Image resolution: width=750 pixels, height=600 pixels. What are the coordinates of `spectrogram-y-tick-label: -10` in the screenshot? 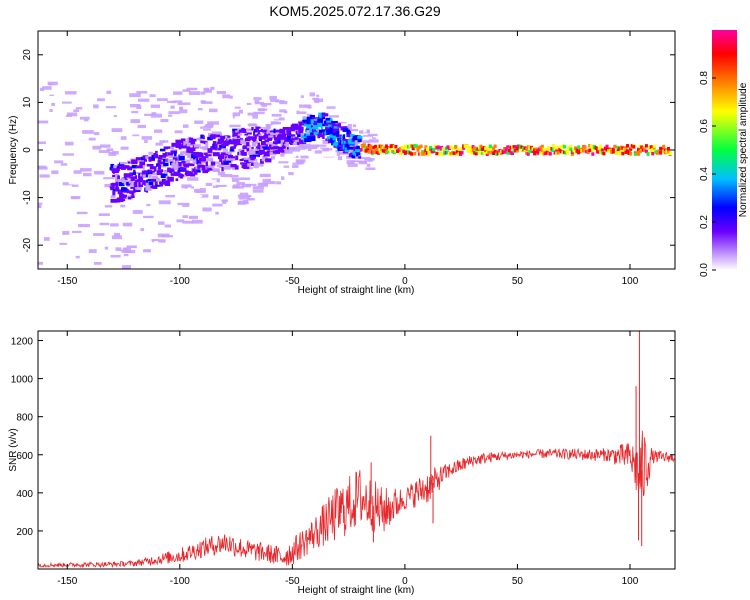 It's located at (27, 197).